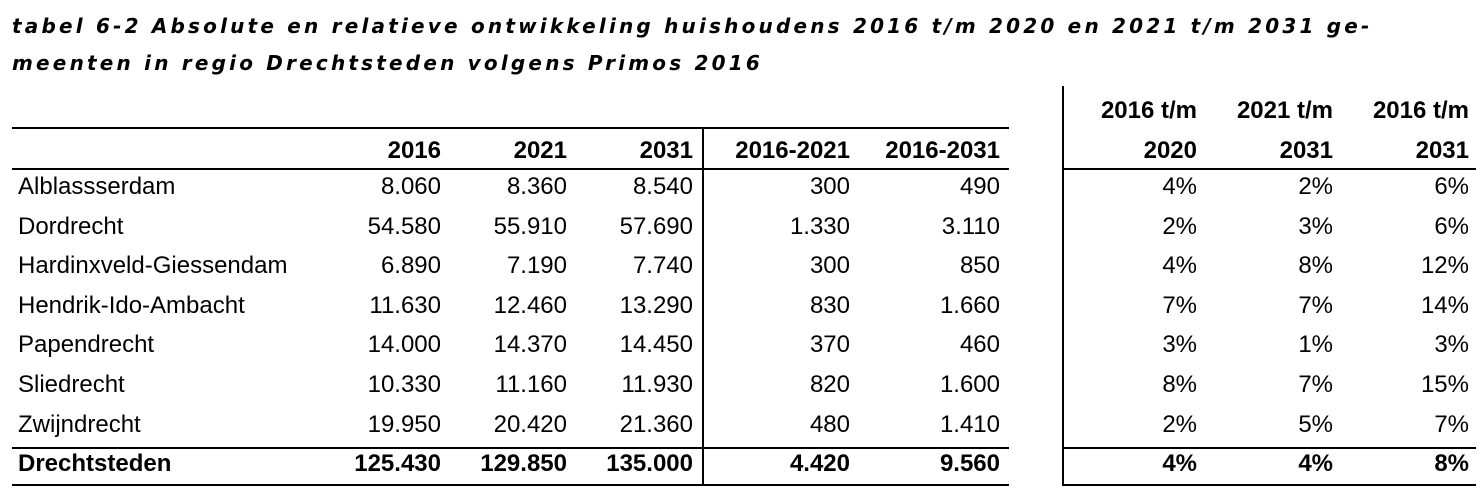 The height and width of the screenshot is (503, 1484). Describe the element at coordinates (1444, 384) in the screenshot. I see `table-cell: 15%` at that location.